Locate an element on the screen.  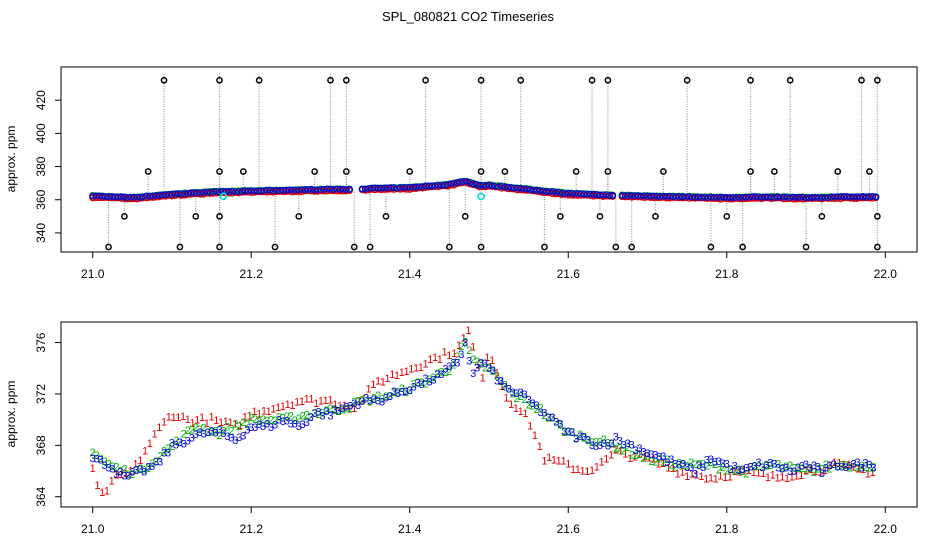
panel-top-xaxis: 21.0 21.2 21.4 21.6 21.8 22.0 is located at coordinates (489, 266).